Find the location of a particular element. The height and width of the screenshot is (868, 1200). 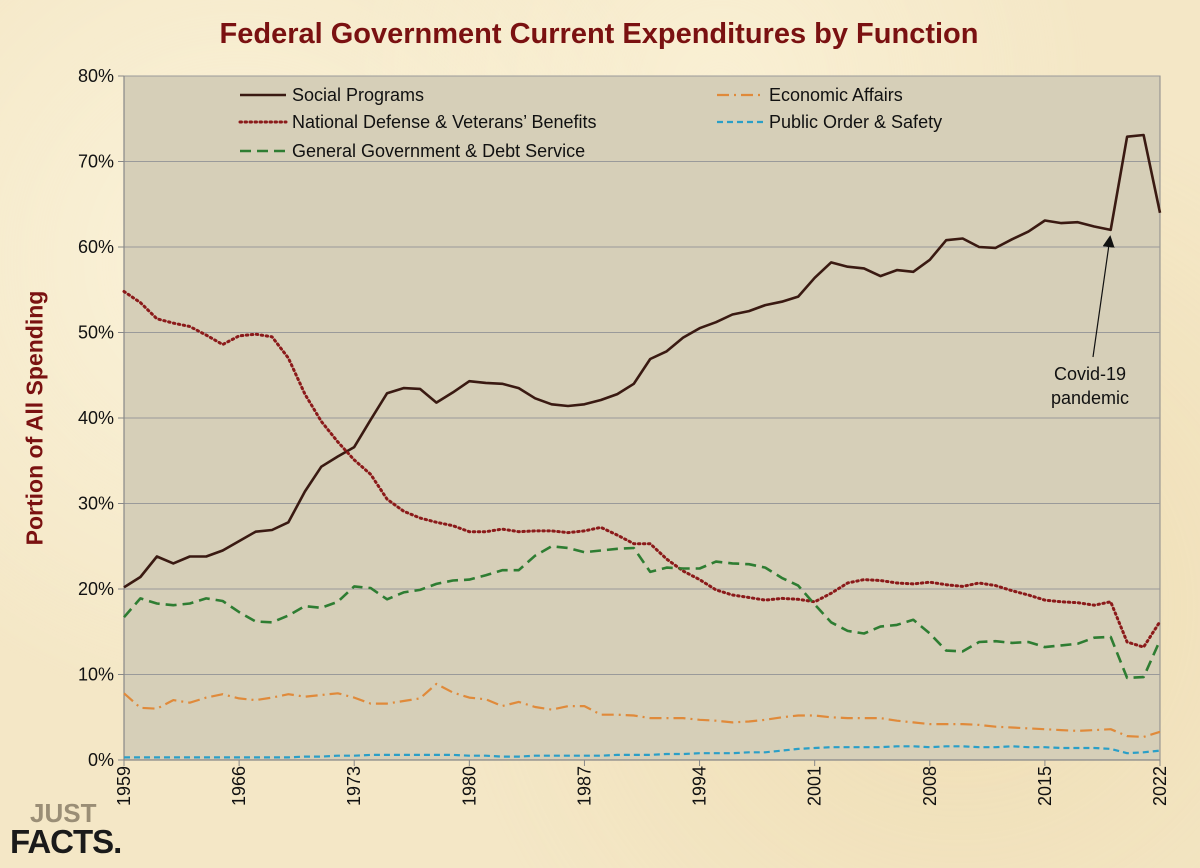

annotation: Covid-19 pandemic is located at coordinates (1090, 321).